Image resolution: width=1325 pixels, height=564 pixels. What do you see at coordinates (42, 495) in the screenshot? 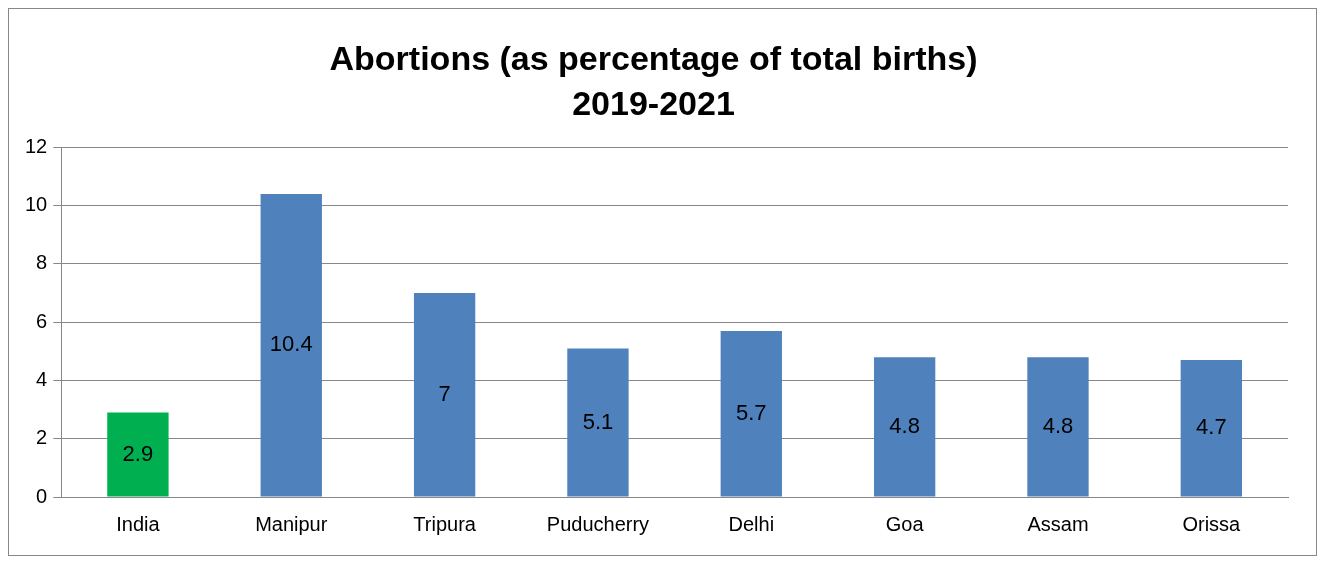
I see `y-tick-label: 0` at bounding box center [42, 495].